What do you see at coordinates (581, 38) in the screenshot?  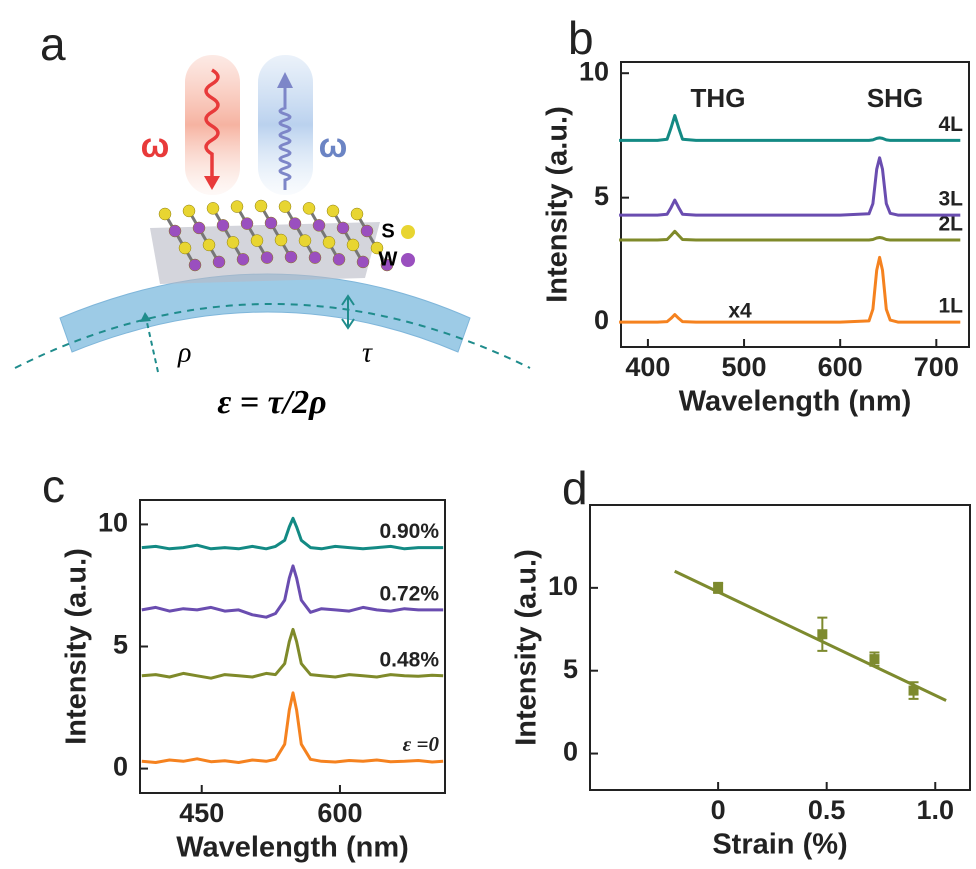 I see `panel-label: b` at bounding box center [581, 38].